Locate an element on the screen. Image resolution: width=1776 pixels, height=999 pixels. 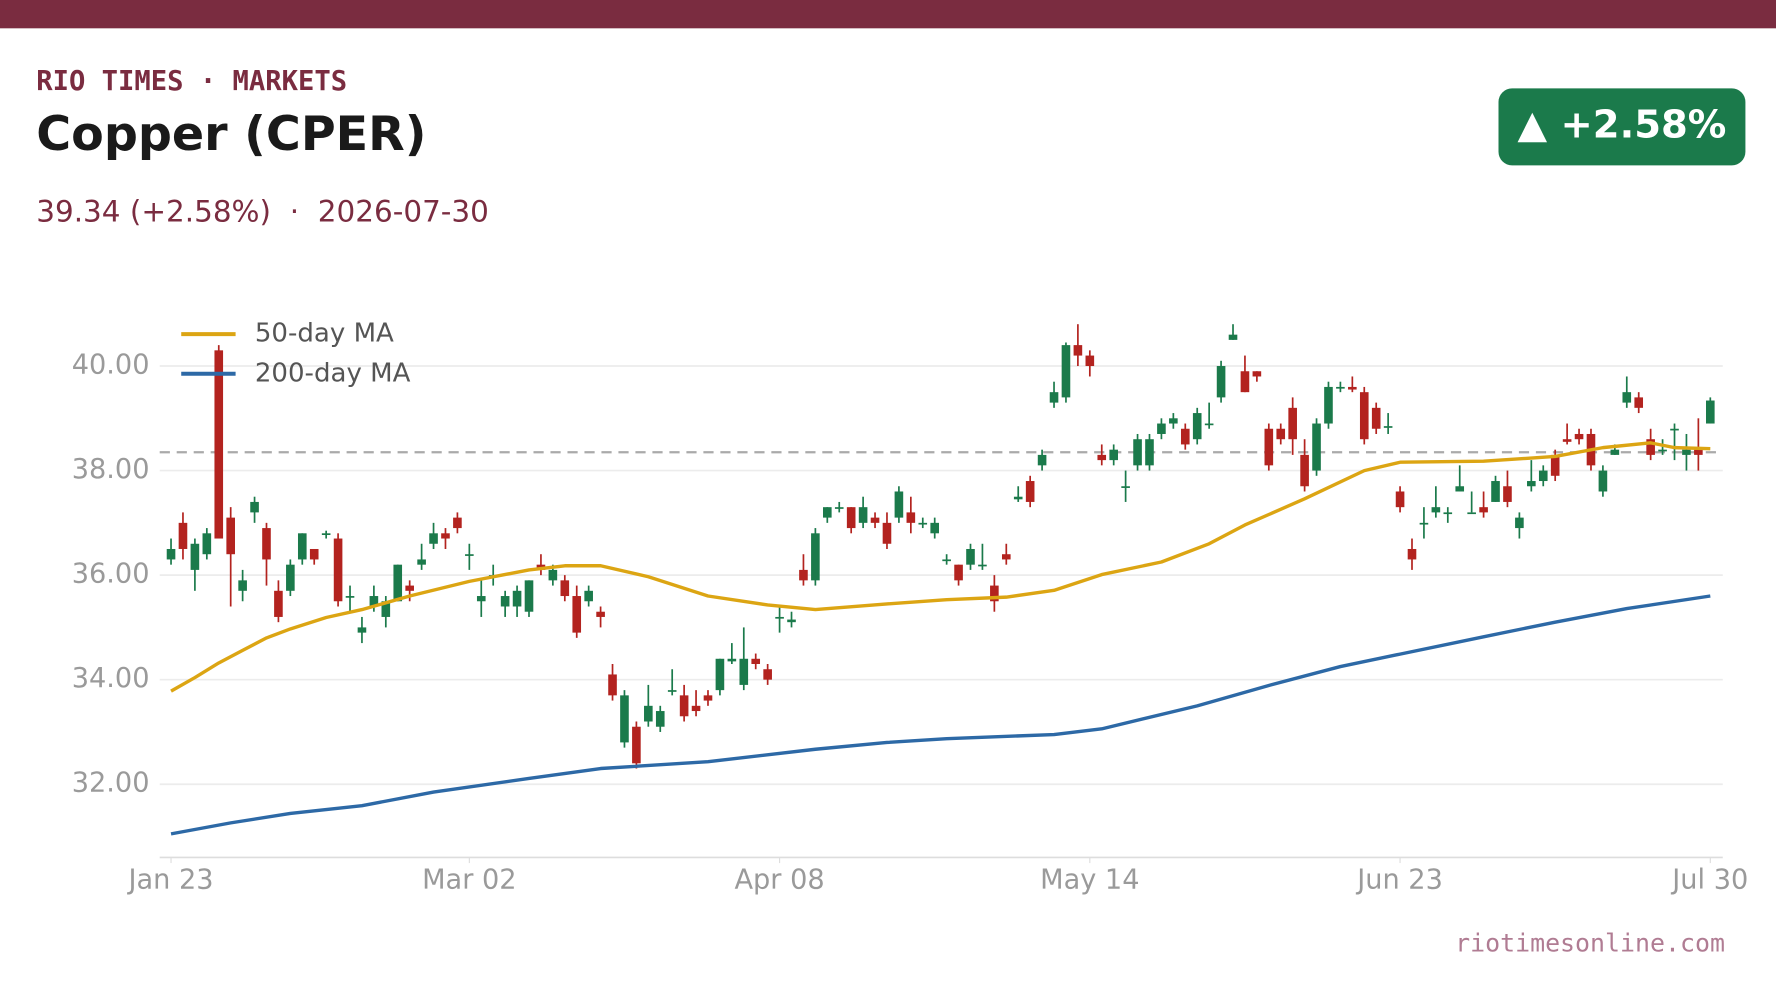
x-tick-label: May 14 is located at coordinates (1089, 880).